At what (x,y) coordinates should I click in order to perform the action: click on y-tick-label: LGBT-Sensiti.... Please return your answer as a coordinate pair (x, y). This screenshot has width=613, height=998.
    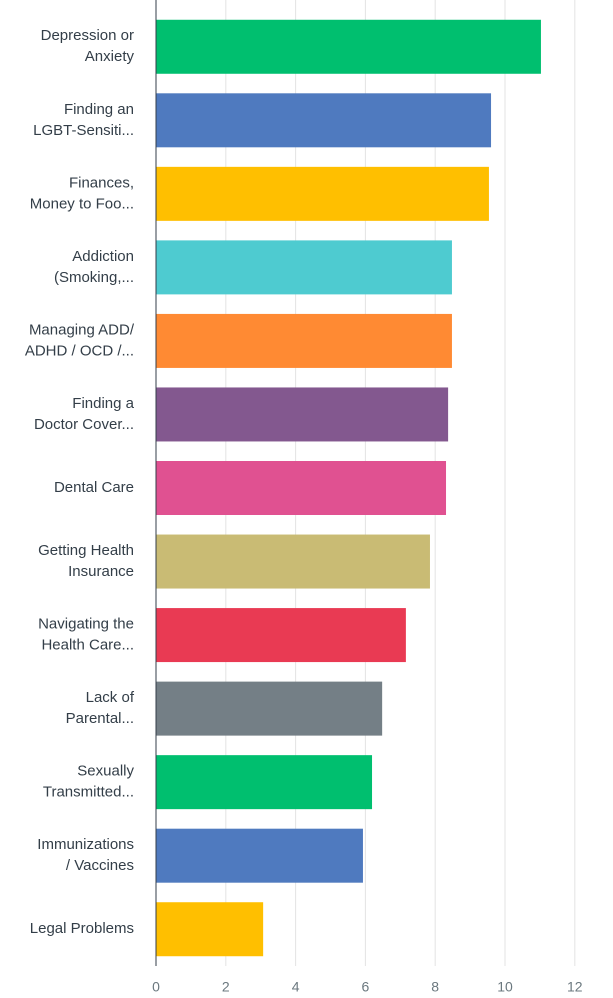
    Looking at the image, I should click on (83, 130).